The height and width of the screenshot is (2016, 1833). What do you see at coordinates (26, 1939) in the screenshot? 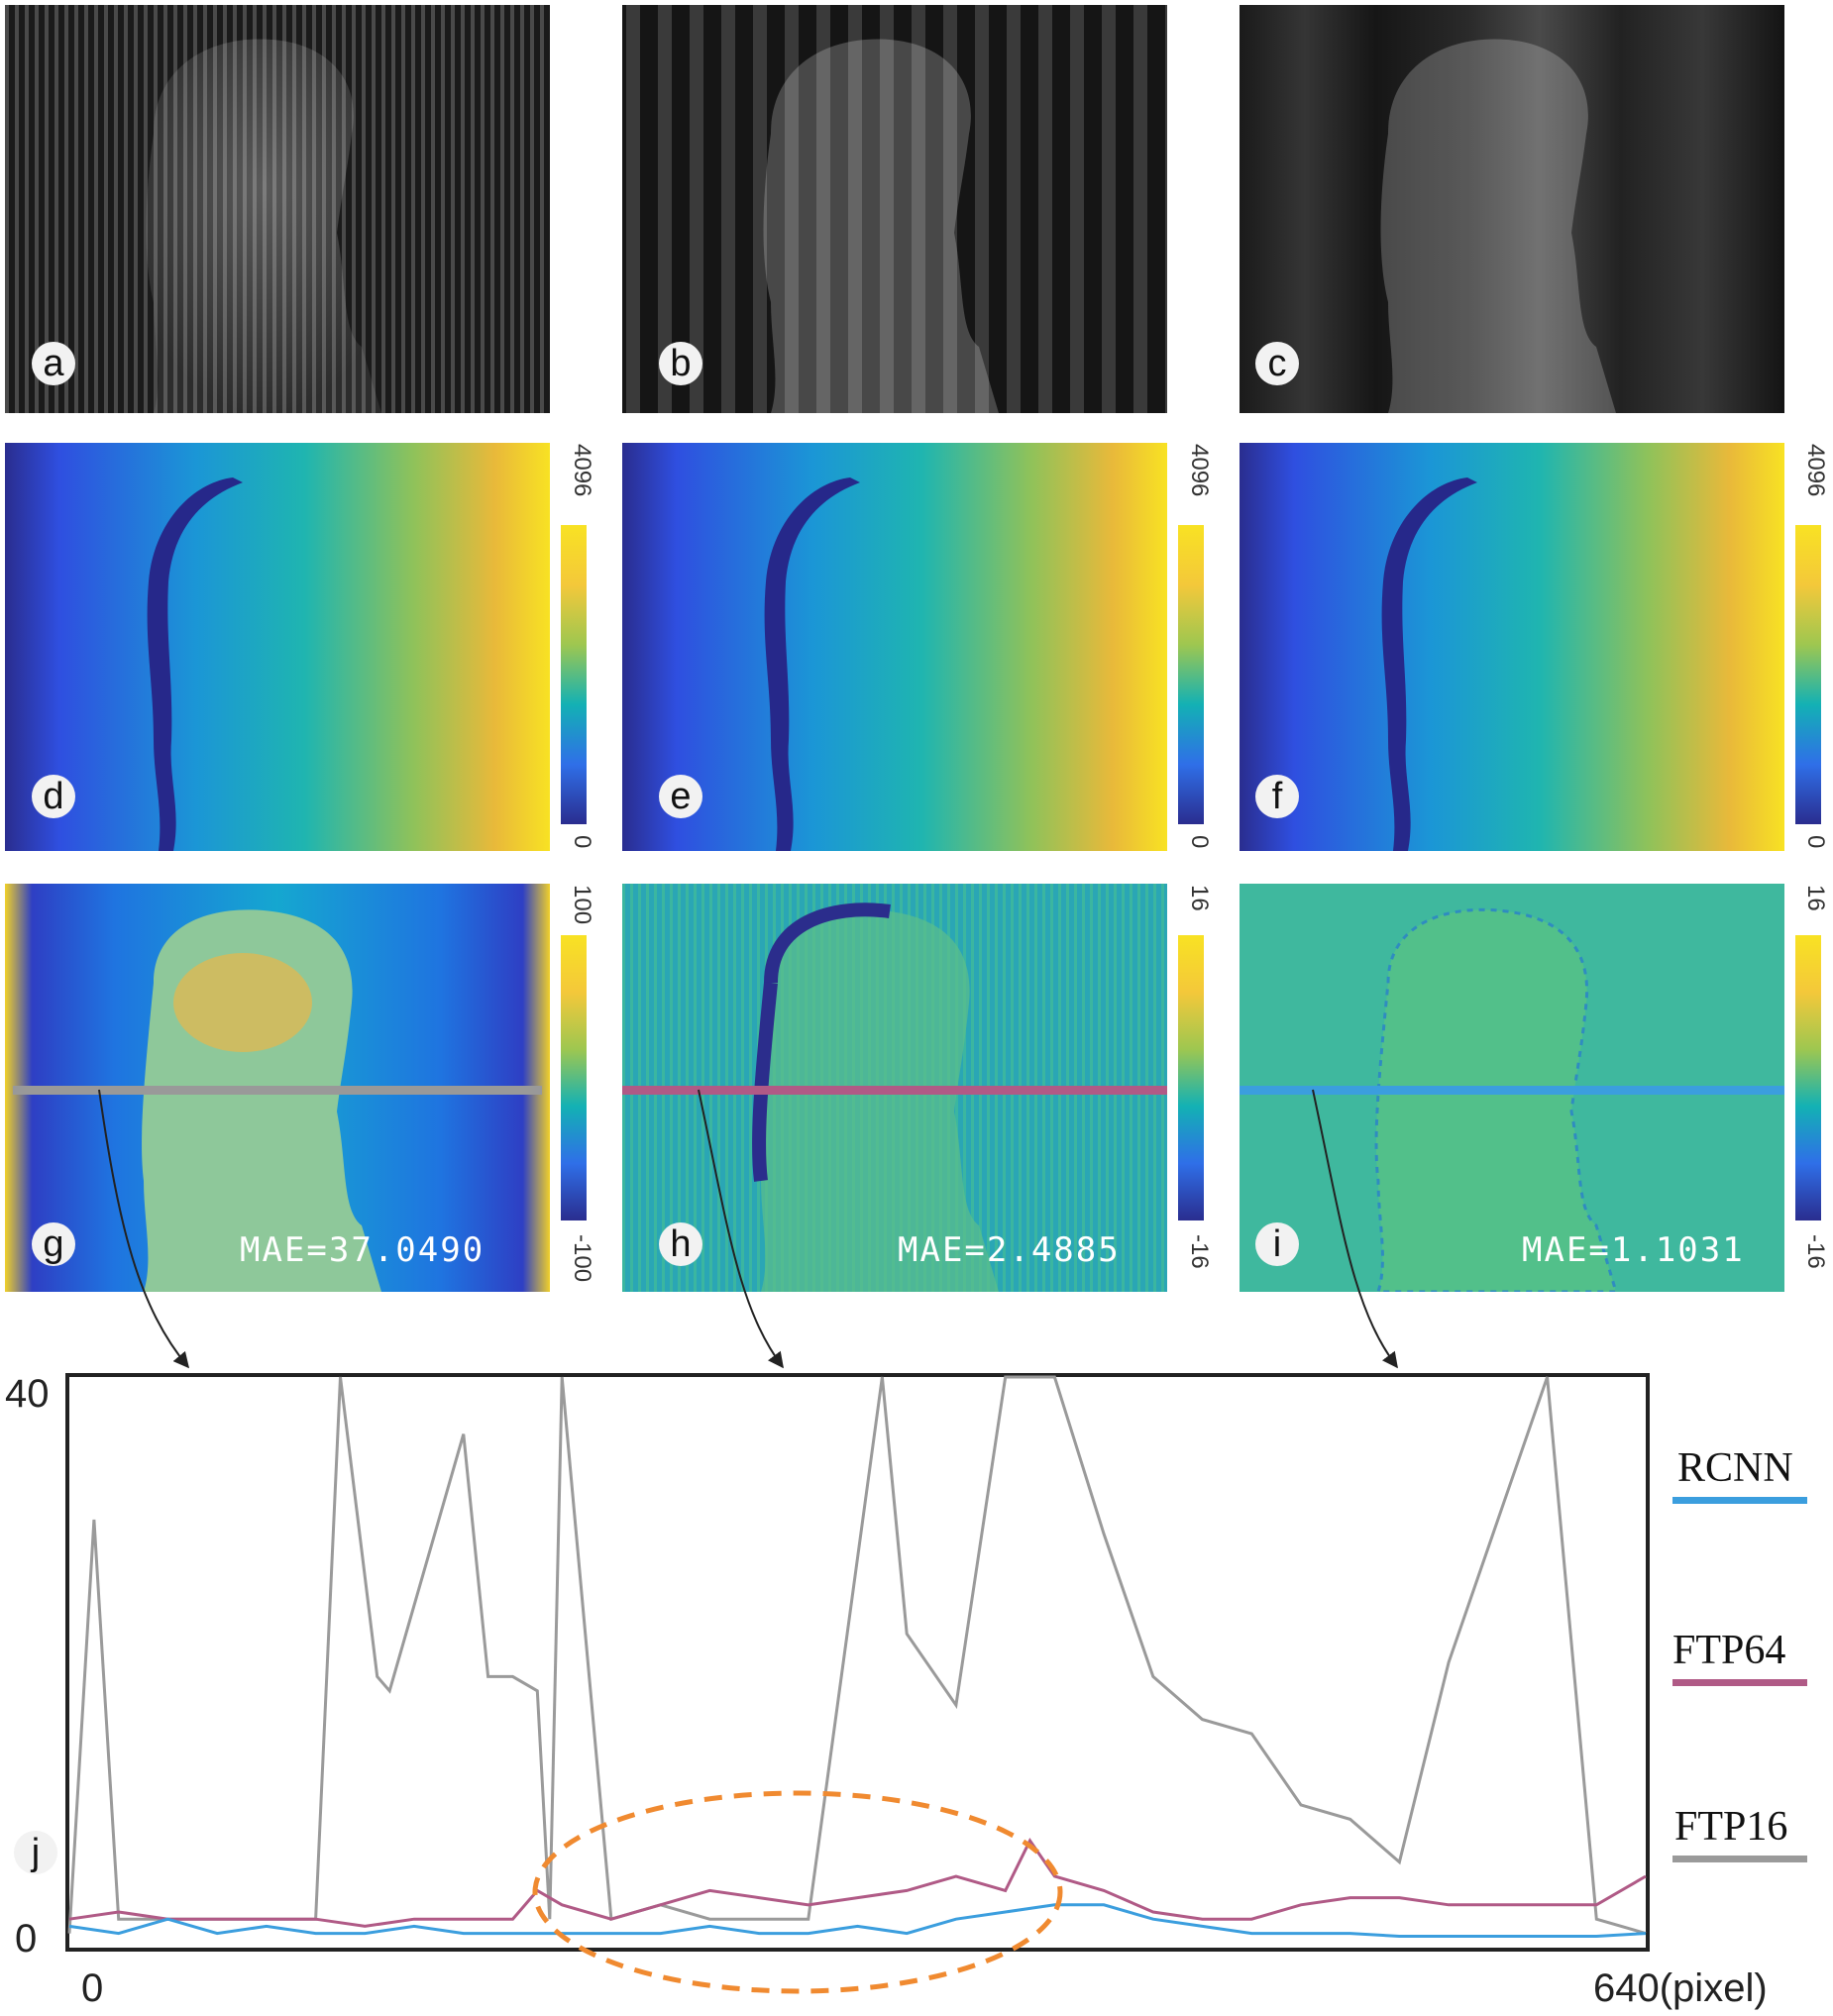
I see `y-tick-label-min: 0` at bounding box center [26, 1939].